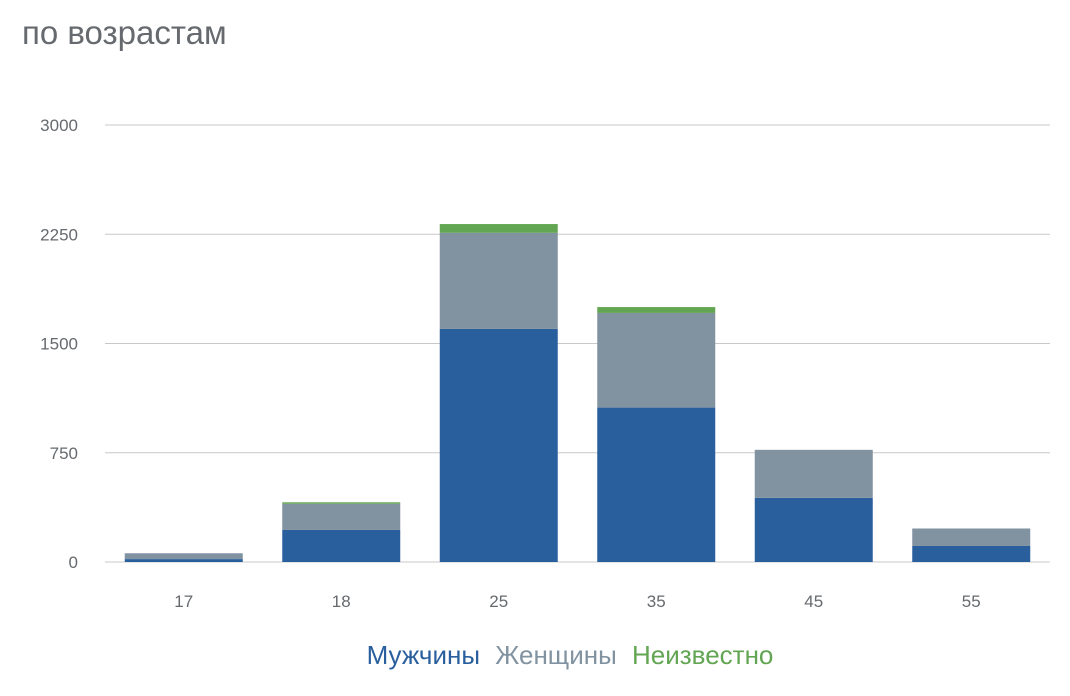 This screenshot has height=696, width=1070. I want to click on legend: Мужчины Женщины Неизвестно, so click(535, 655).